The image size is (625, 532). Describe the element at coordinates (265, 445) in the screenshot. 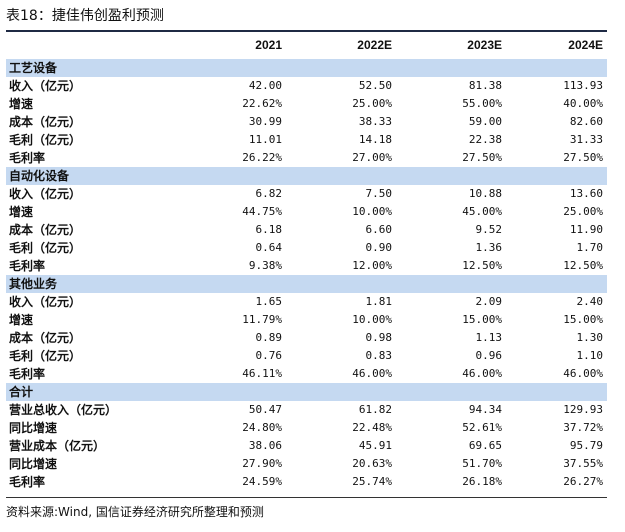

I see `value-cell: 38.06` at that location.